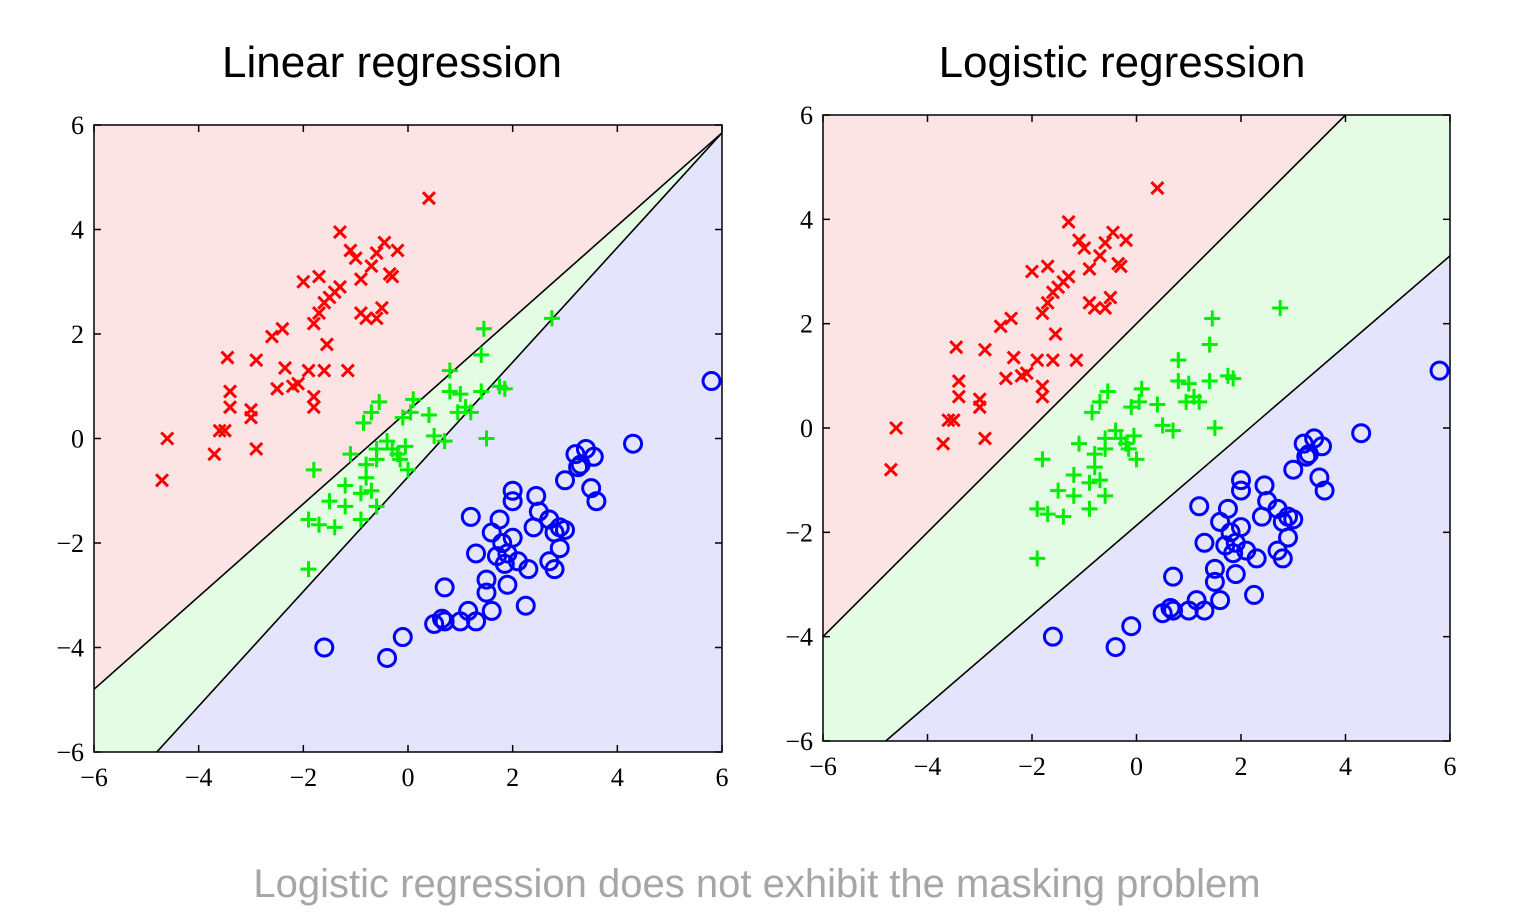 The width and height of the screenshot is (1514, 921). Describe the element at coordinates (77, 125) in the screenshot. I see `y-tick-label: 6` at that location.